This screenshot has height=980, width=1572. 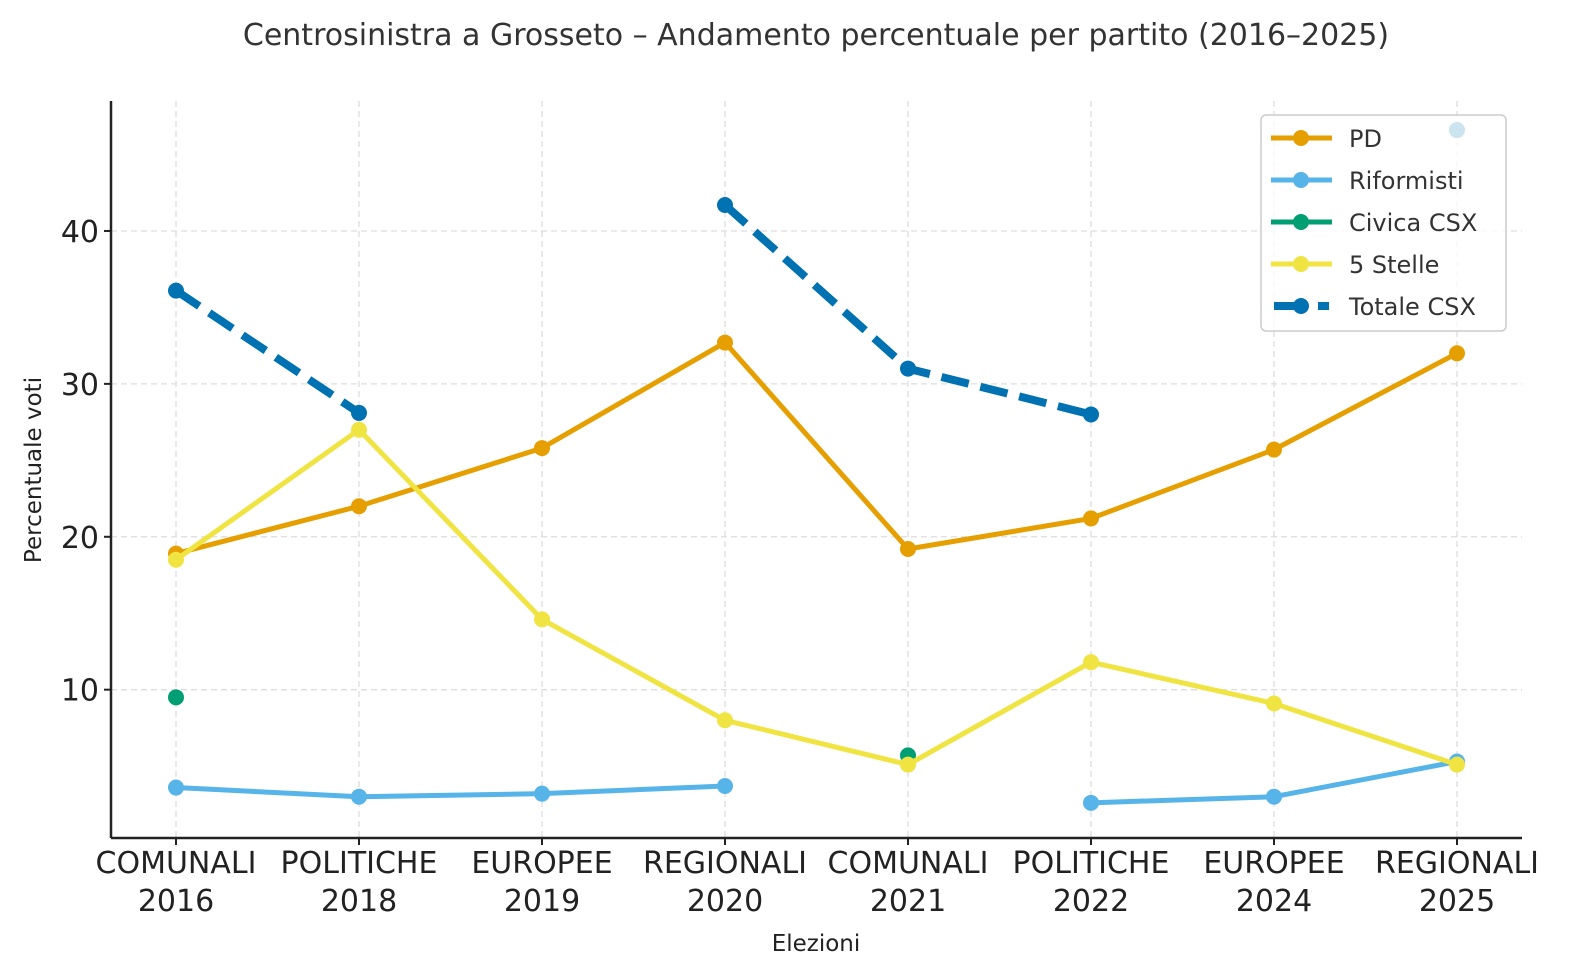 I want to click on legend-item: 5 Stelle, so click(x=1355, y=265).